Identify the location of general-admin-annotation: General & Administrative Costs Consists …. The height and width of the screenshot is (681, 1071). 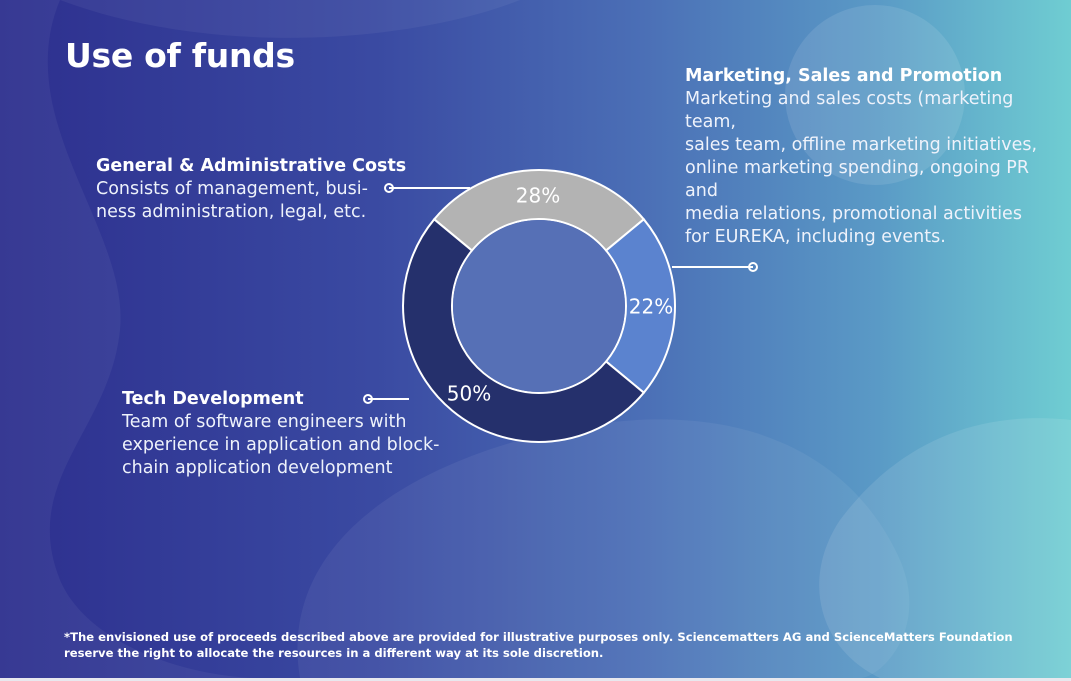
(251, 189).